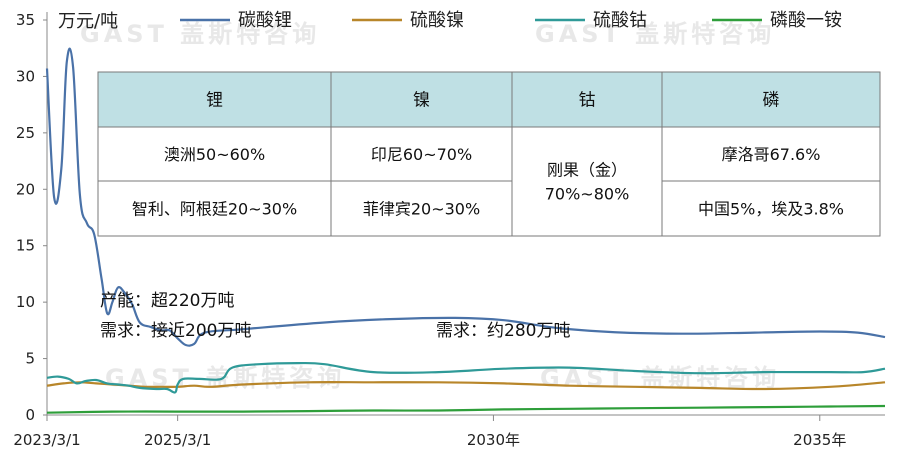  Describe the element at coordinates (771, 101) in the screenshot. I see `table-header-cell: 磷` at that location.